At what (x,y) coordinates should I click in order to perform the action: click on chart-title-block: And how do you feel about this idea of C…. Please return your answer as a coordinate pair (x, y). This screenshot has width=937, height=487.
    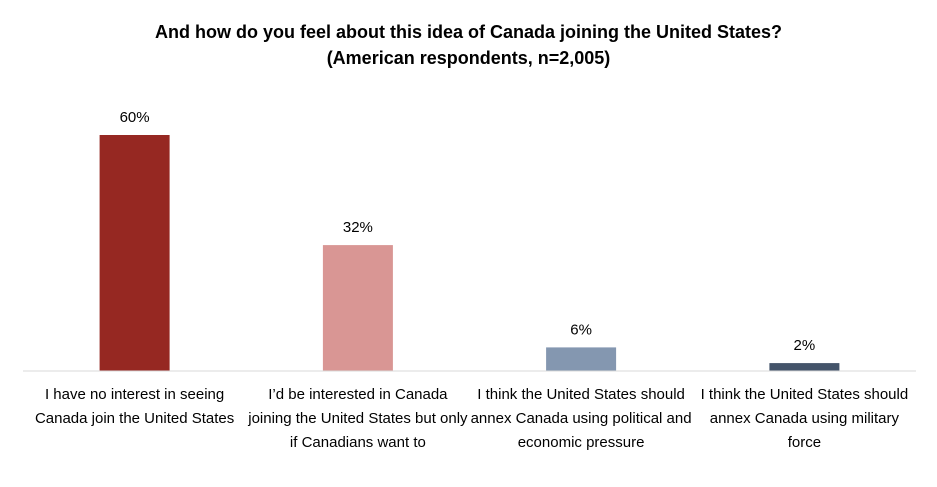
    Looking at the image, I should click on (468, 45).